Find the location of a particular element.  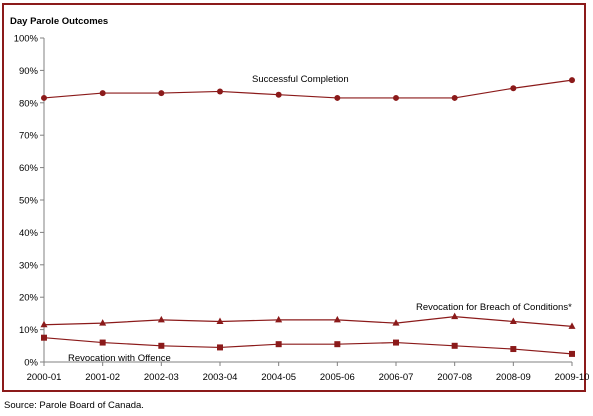

y-tick-label: 0% is located at coordinates (31, 363).